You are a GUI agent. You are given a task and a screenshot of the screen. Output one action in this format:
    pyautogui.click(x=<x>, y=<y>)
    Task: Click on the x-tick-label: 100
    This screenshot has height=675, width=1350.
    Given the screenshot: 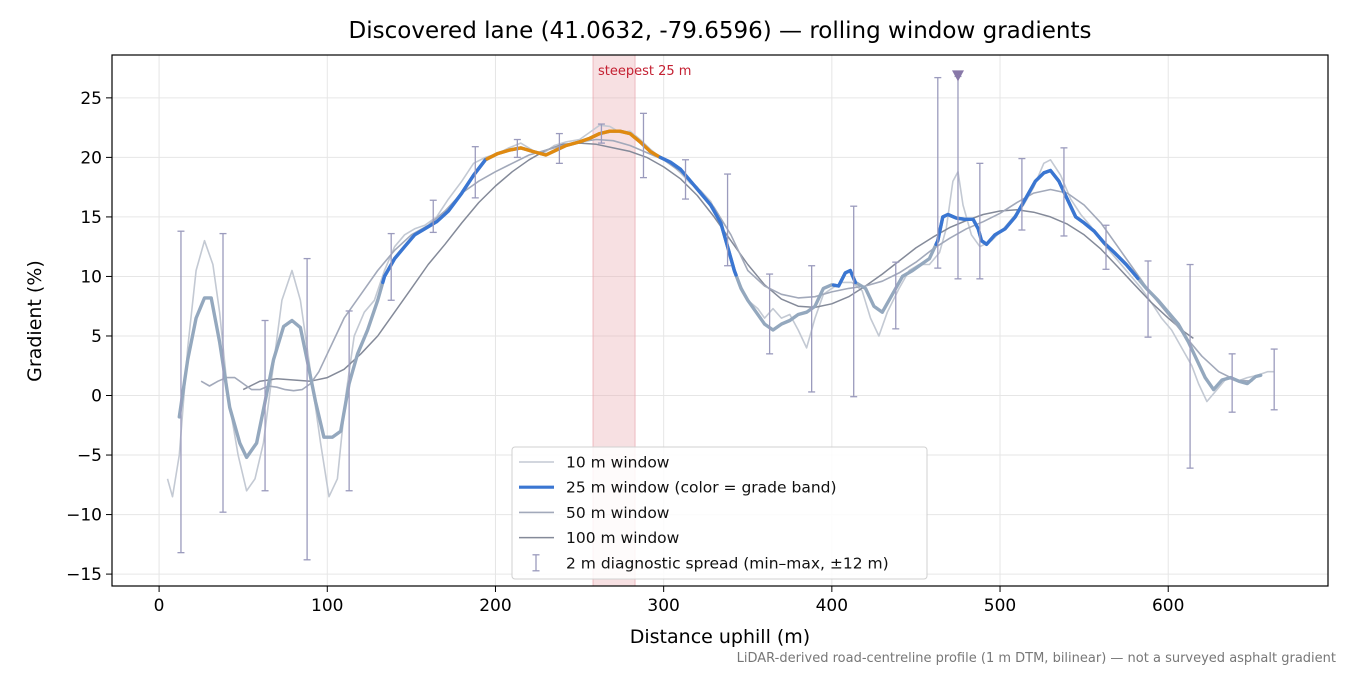 What is the action you would take?
    pyautogui.click(x=327, y=606)
    